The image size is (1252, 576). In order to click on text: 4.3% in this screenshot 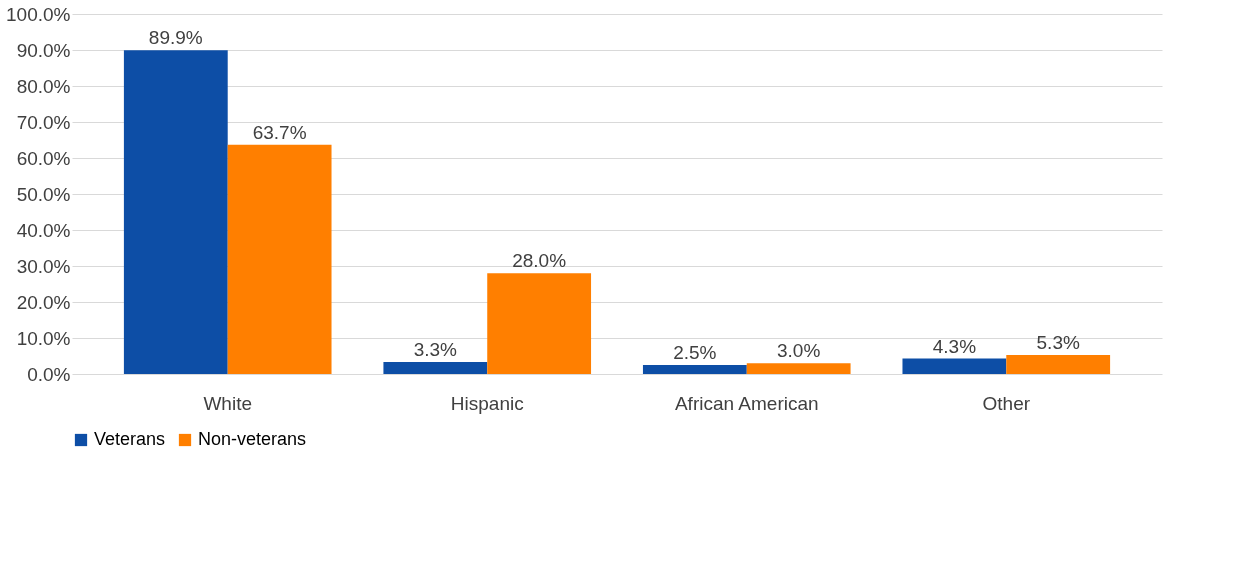, I will do `click(954, 346)`.